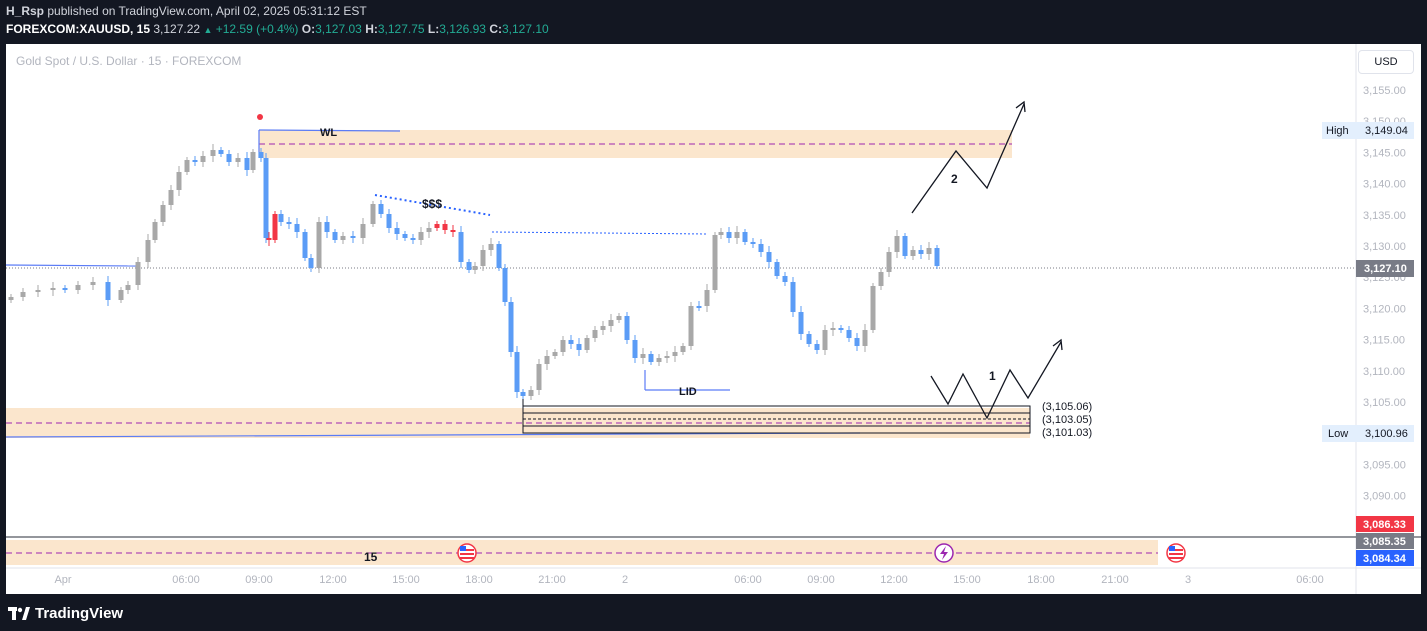  What do you see at coordinates (65, 613) in the screenshot?
I see `tradingview-logo: TradingView` at bounding box center [65, 613].